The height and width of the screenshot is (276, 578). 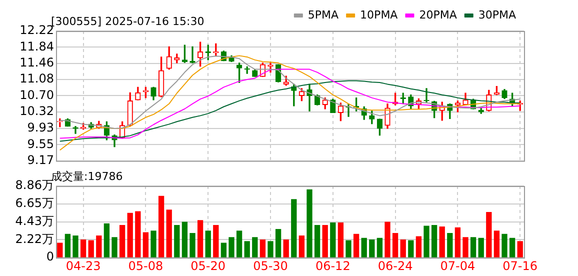 What do you see at coordinates (497, 15) in the screenshot?
I see `legend-label: 30PMA` at bounding box center [497, 15].